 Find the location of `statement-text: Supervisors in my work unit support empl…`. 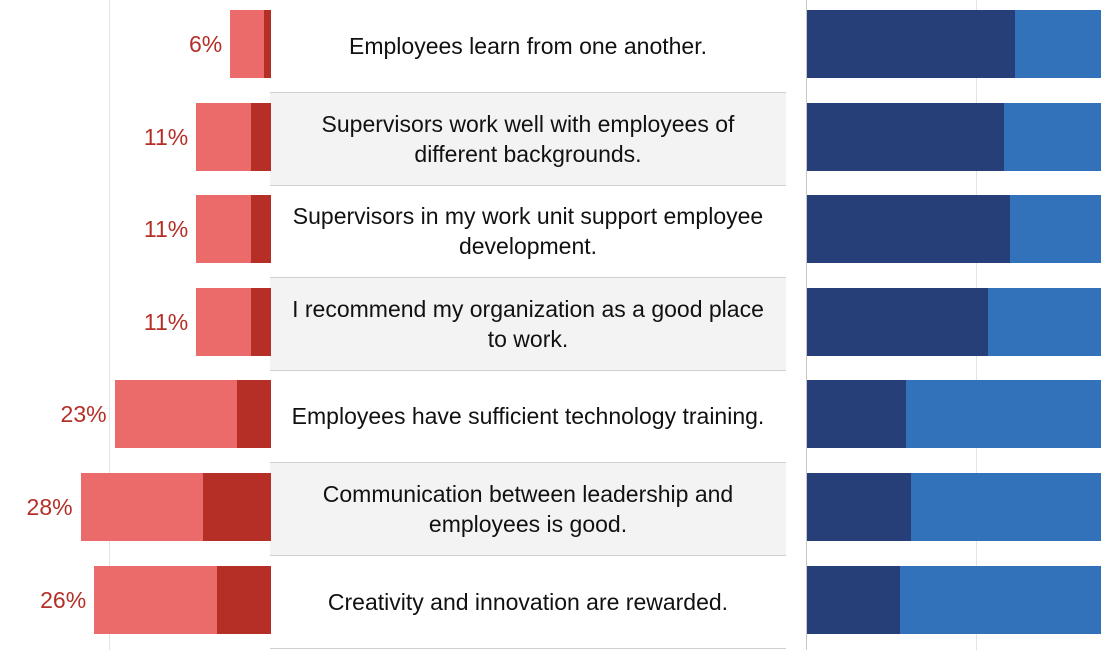

statement-text: Supervisors in my work unit support empl… is located at coordinates (528, 231).